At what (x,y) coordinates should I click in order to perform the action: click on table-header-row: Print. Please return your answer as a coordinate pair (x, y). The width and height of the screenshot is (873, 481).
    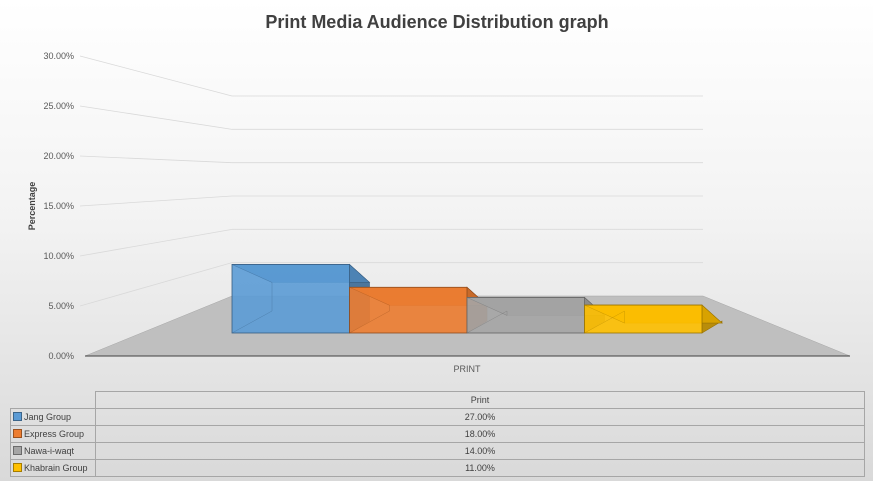
    Looking at the image, I should click on (438, 400).